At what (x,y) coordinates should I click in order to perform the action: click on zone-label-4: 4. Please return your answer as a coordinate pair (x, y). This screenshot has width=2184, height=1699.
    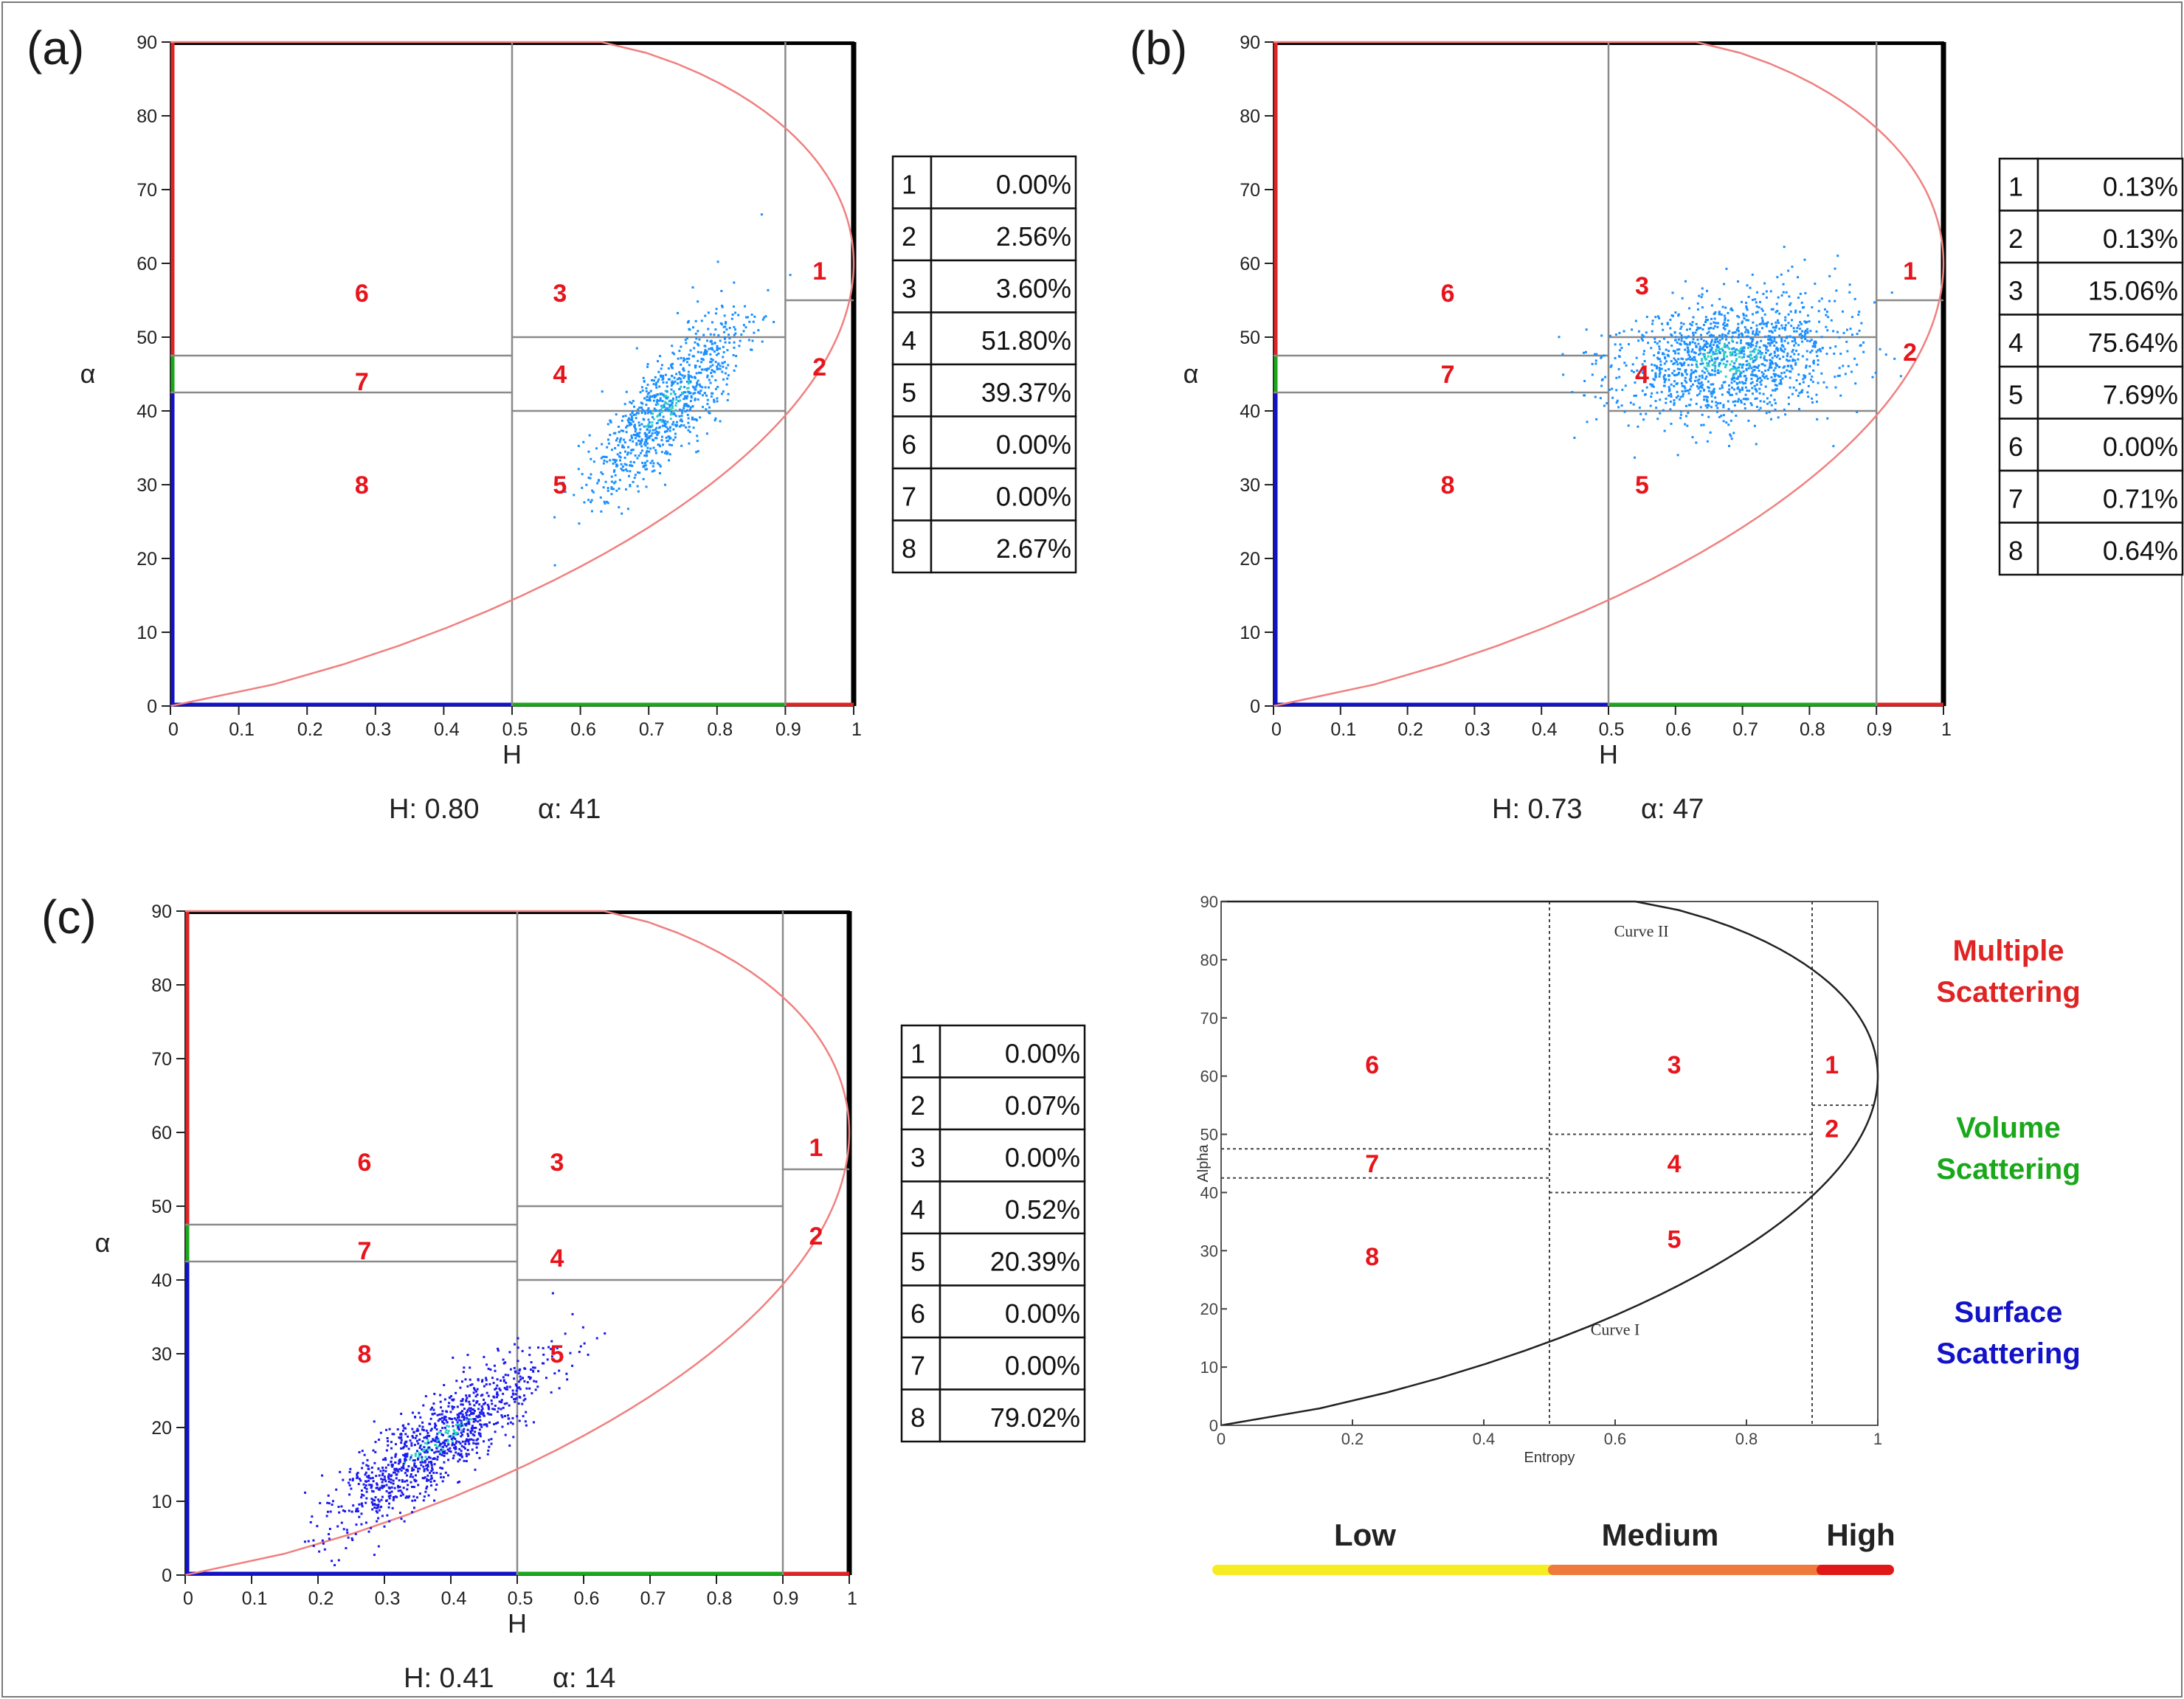
    Looking at the image, I should click on (560, 375).